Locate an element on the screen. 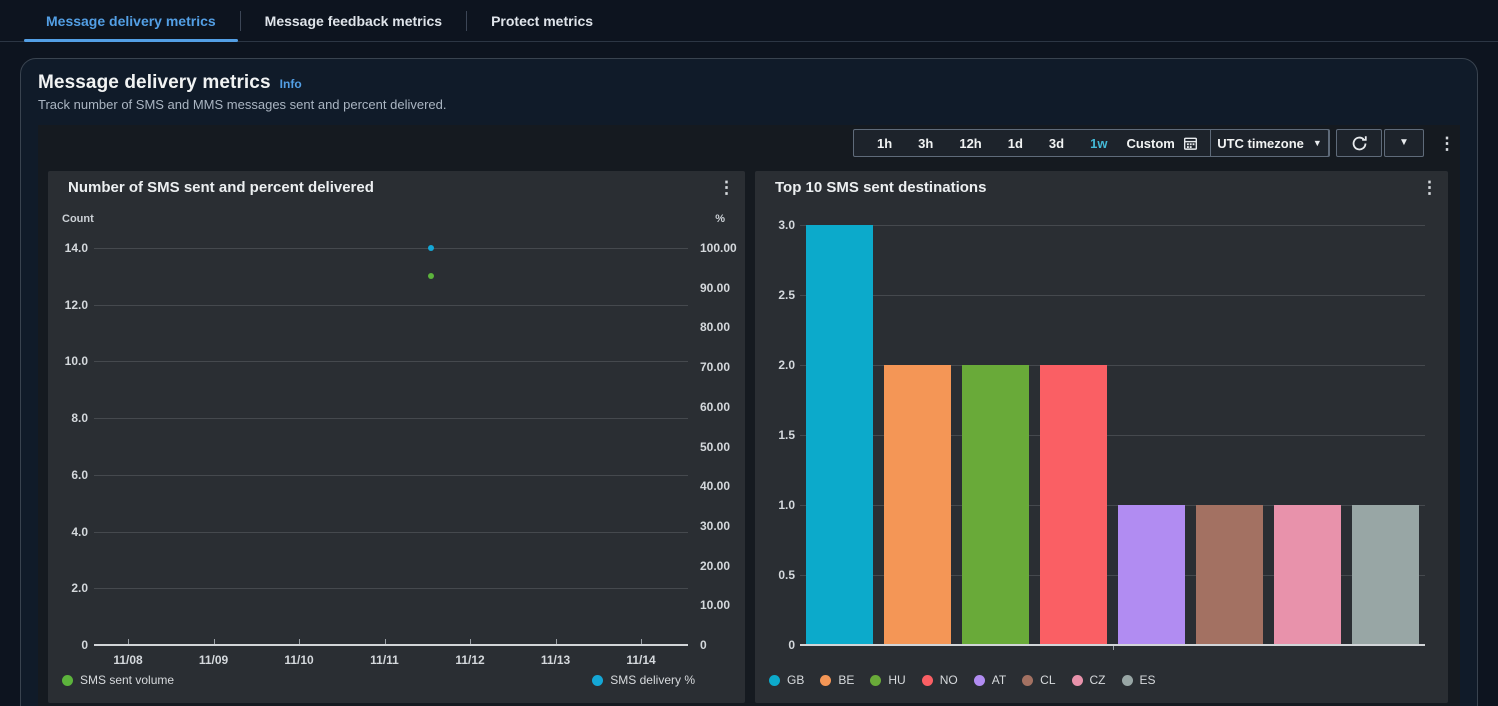 This screenshot has width=1498, height=706. legend-CL: CL is located at coordinates (1039, 680).